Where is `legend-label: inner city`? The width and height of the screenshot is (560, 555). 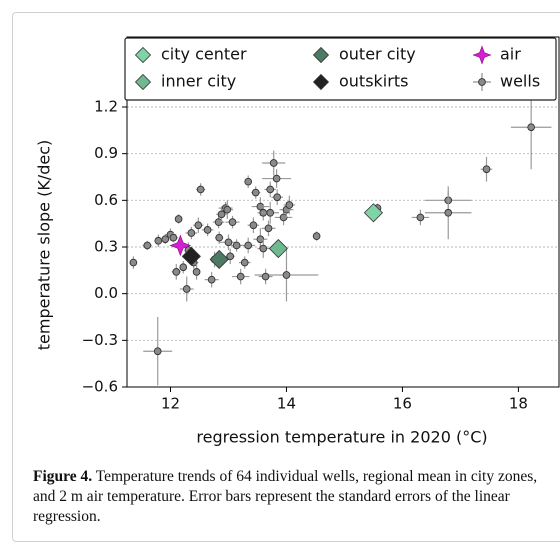
legend-label: inner city is located at coordinates (198, 81).